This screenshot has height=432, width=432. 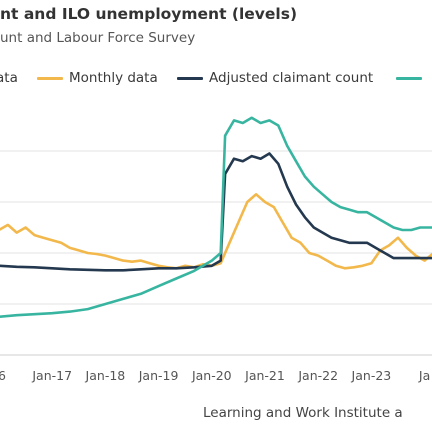 I want to click on legend-item-adjusted-claimant: Adjusted claimant count, so click(x=275, y=78).